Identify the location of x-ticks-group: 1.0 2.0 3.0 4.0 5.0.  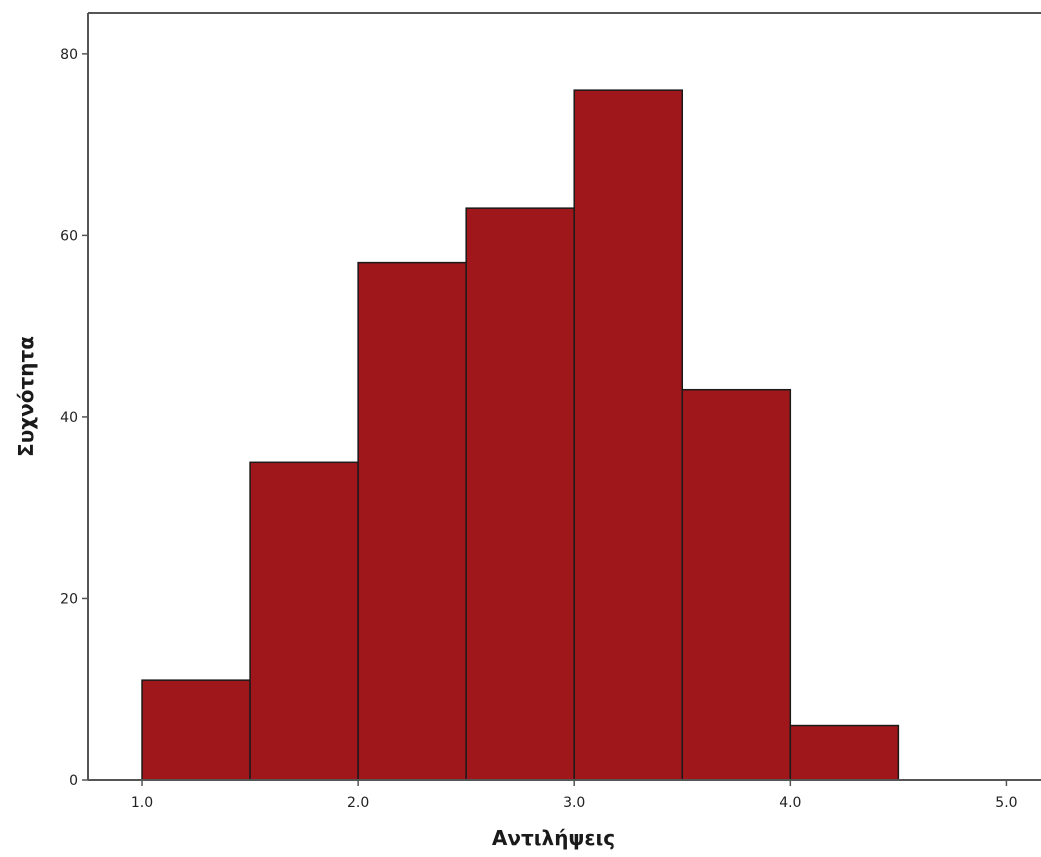
(574, 795).